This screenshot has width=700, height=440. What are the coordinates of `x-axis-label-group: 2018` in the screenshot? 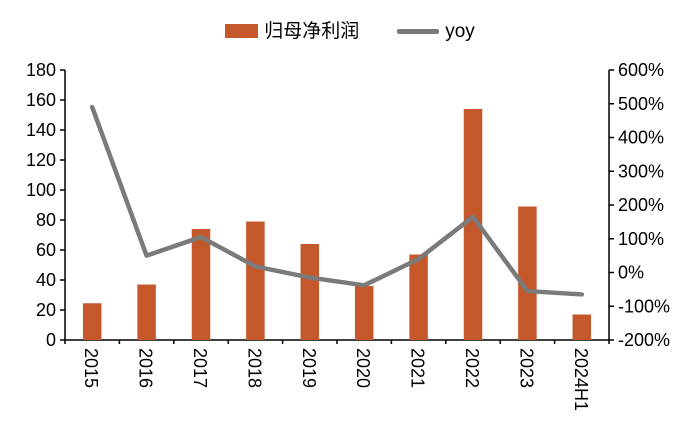 It's located at (254, 368).